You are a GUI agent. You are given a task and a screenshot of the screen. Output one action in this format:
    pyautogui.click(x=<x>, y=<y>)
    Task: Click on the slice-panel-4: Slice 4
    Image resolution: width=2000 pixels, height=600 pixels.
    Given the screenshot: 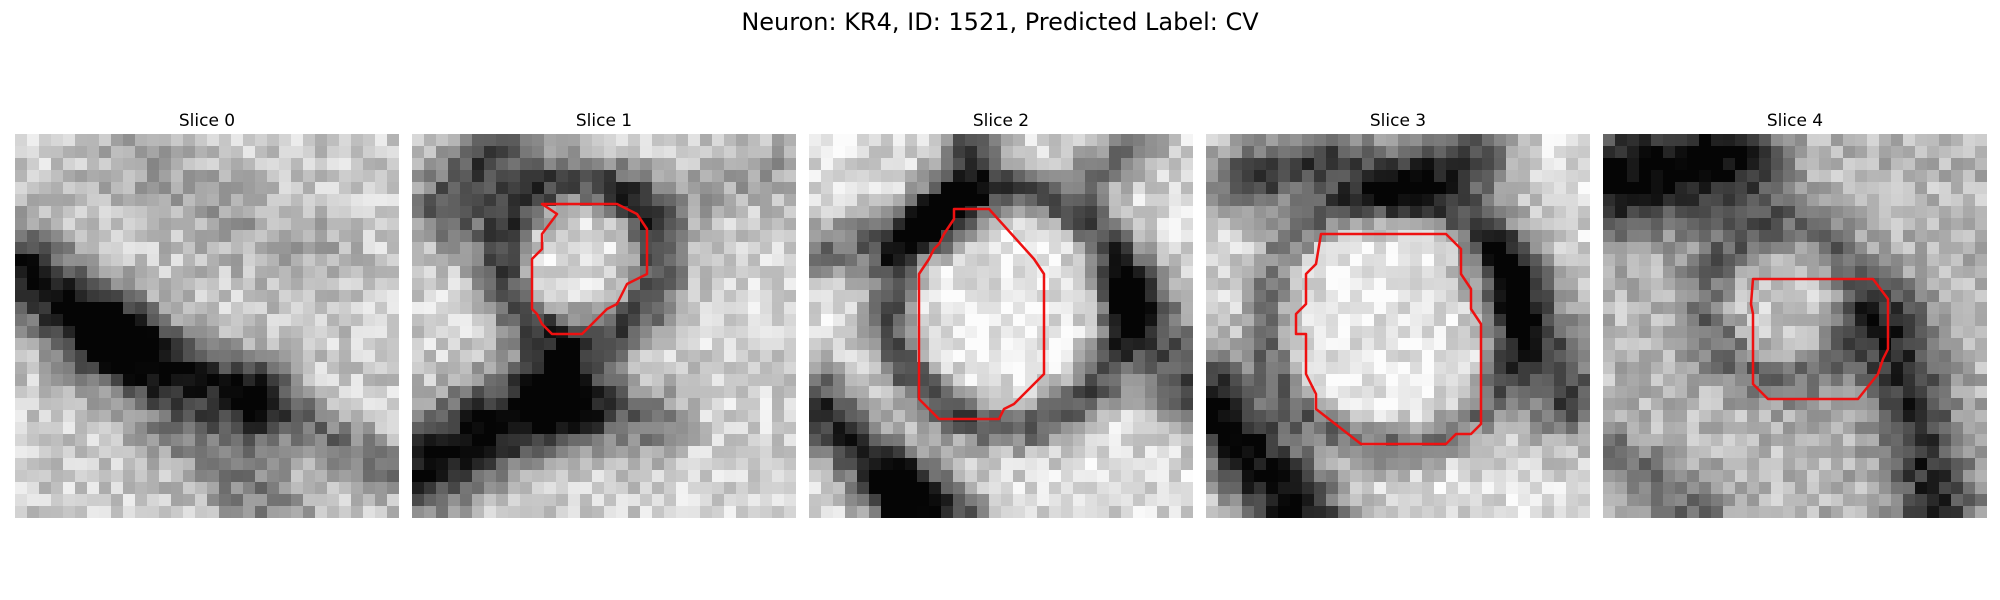 What is the action you would take?
    pyautogui.click(x=1795, y=313)
    